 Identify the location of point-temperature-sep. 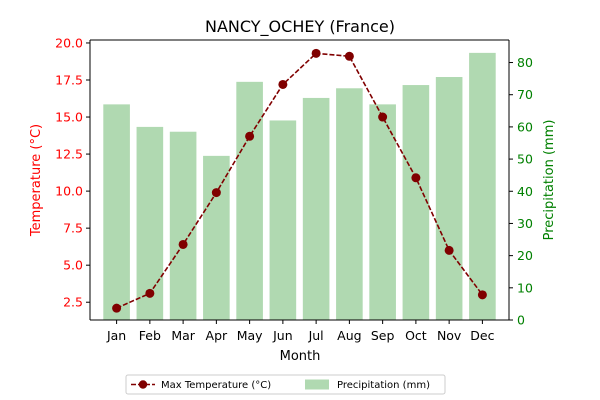
(383, 117).